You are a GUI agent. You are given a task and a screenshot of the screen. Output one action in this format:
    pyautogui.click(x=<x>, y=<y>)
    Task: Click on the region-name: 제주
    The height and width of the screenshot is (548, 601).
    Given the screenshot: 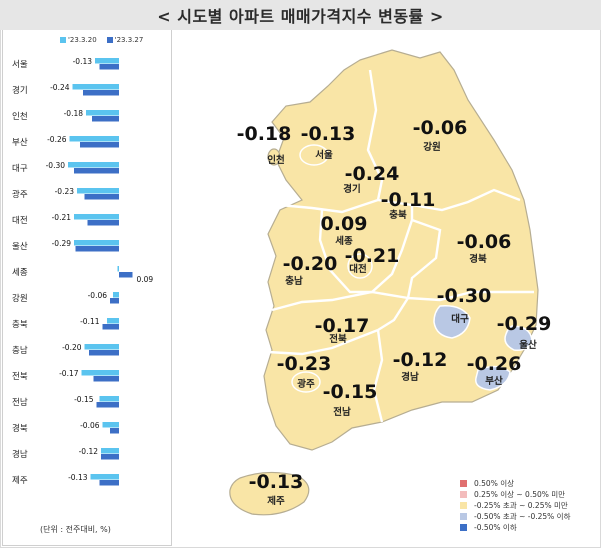 What is the action you would take?
    pyautogui.click(x=276, y=501)
    